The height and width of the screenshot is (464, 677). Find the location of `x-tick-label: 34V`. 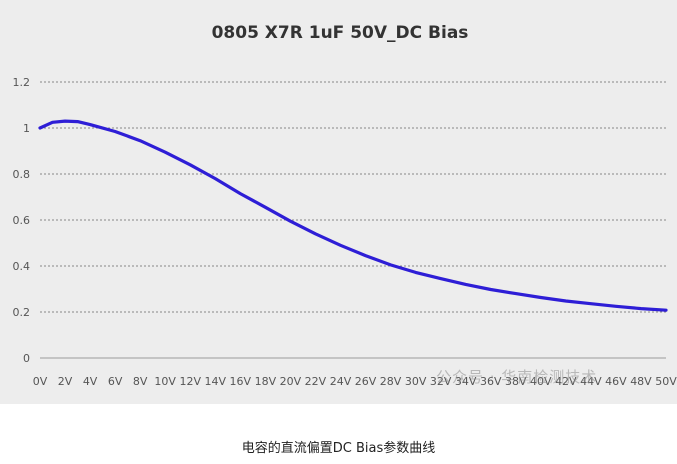

x-tick-label: 34V is located at coordinates (466, 381).